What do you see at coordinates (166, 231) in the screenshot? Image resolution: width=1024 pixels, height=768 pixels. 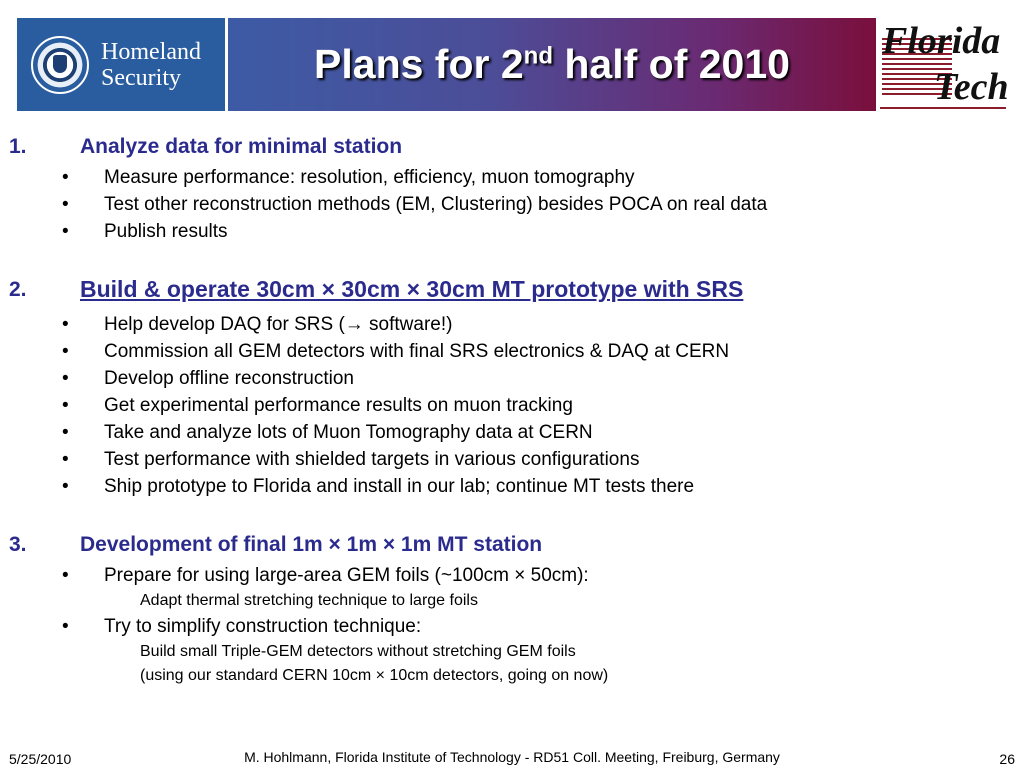 I see `list-item-text: Publish results` at bounding box center [166, 231].